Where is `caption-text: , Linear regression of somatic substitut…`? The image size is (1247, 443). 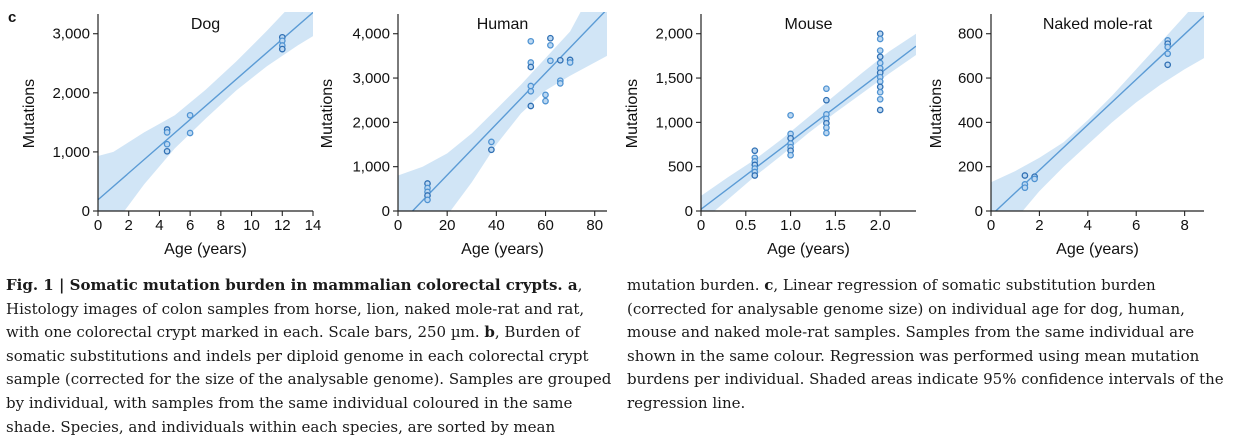
caption-text: , Linear regression of somatic substitut… is located at coordinates (964, 285).